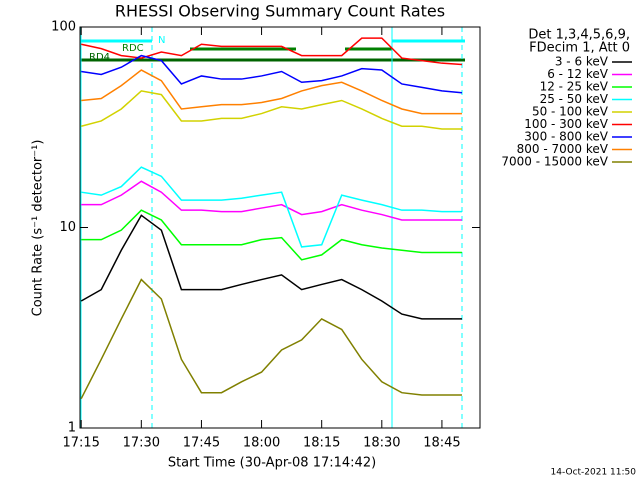  What do you see at coordinates (280, 11) in the screenshot?
I see `chart-title: RHESSI Observing Summary Count Rates` at bounding box center [280, 11].